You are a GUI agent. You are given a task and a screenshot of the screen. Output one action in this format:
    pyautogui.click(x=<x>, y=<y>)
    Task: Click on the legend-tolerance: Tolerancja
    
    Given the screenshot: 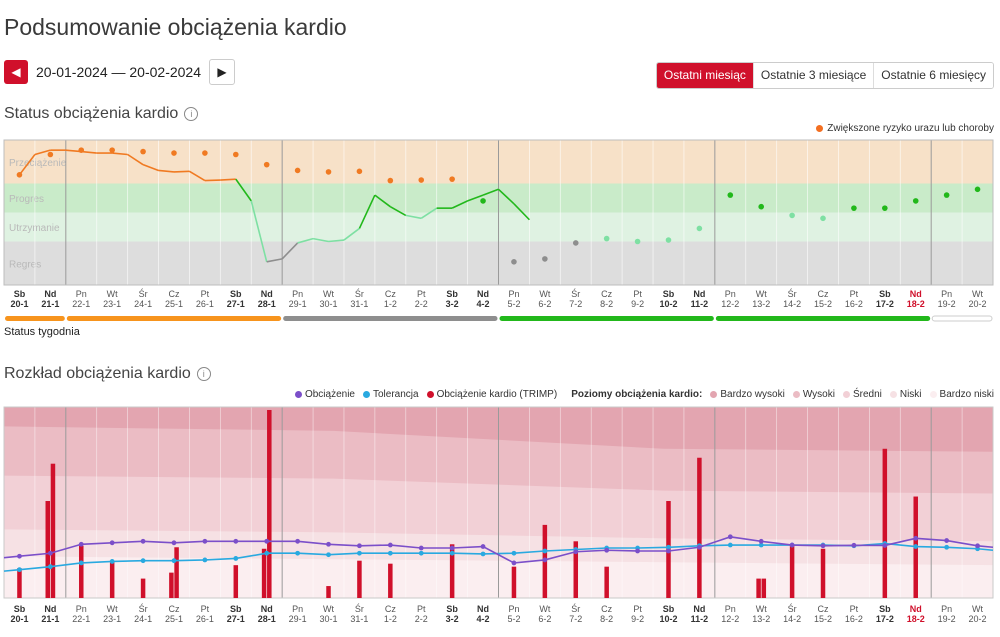 What is the action you would take?
    pyautogui.click(x=391, y=394)
    